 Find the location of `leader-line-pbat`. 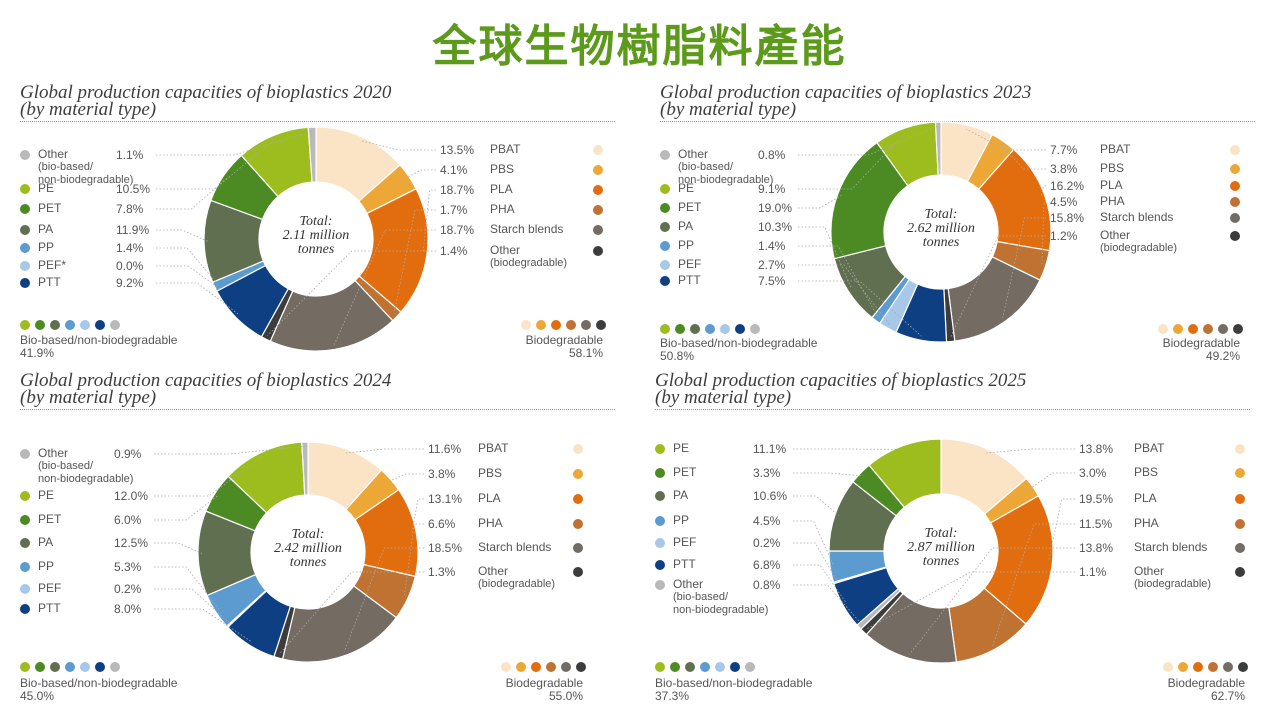

leader-line-pbat is located at coordinates (1030, 451).